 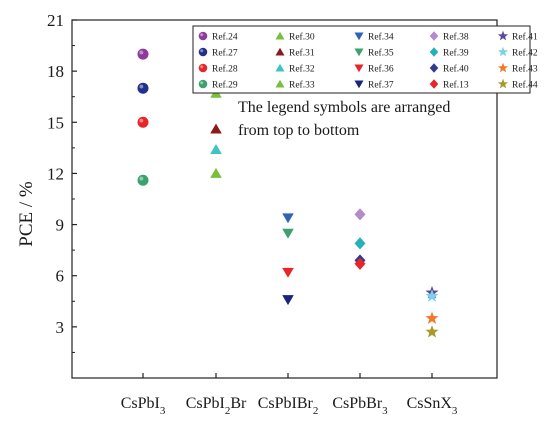 What do you see at coordinates (381, 53) in the screenshot?
I see `legend-label: Ref.35` at bounding box center [381, 53].